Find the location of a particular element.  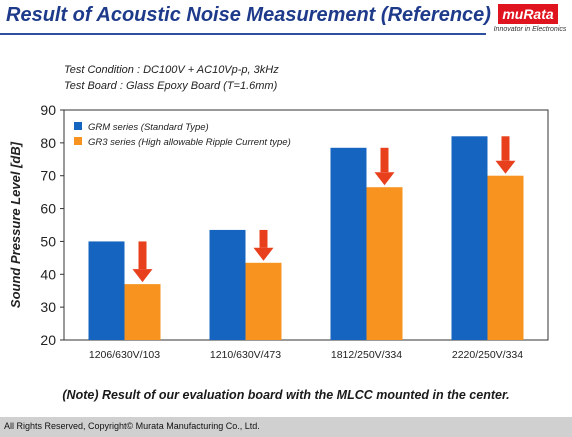

x-tick-label: 1206/630V/103 is located at coordinates (124, 355).